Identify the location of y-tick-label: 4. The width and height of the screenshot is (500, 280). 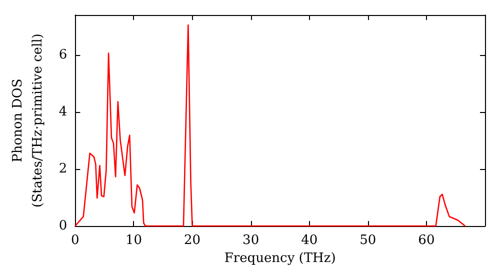
(63, 112).